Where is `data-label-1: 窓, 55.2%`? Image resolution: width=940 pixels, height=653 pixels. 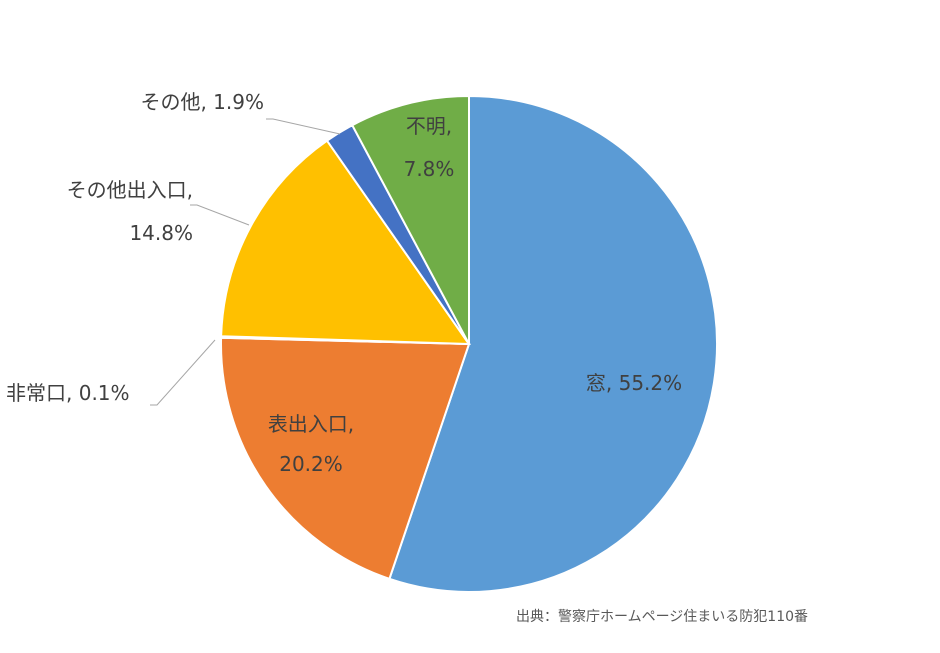
data-label-1: 窓, 55.2% is located at coordinates (634, 383).